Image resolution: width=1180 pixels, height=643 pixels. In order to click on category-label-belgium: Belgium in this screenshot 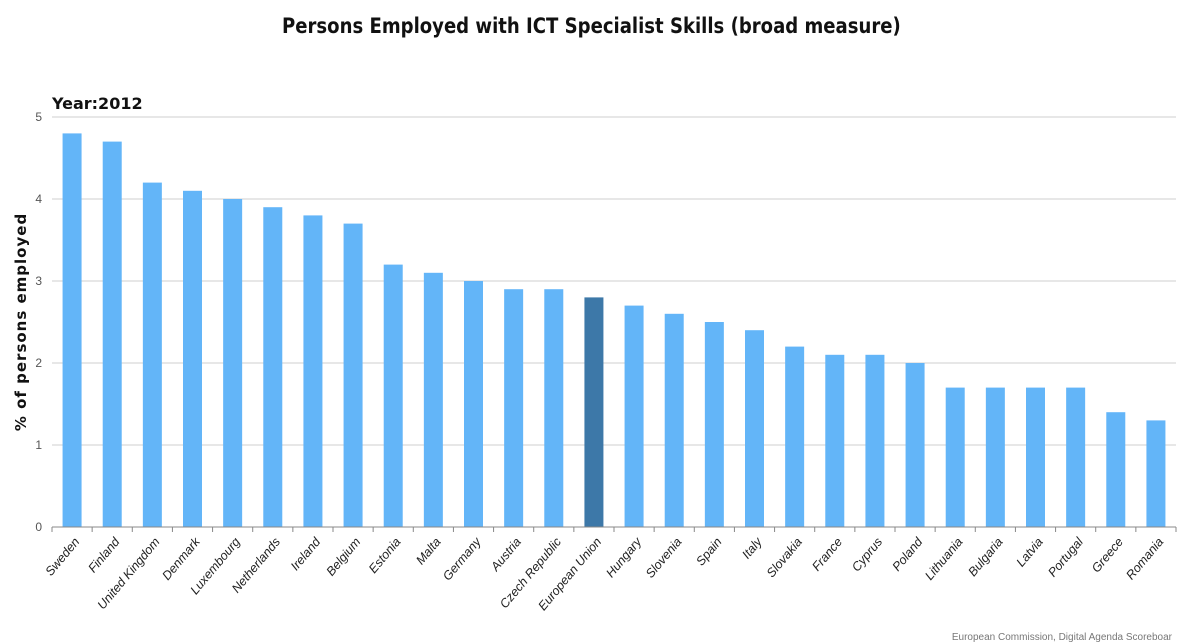, I will do `click(344, 557)`.